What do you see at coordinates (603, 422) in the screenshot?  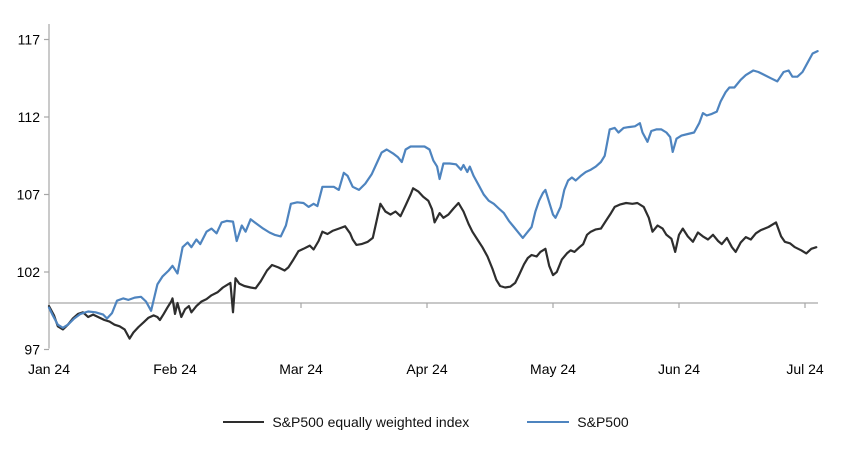 I see `legend-label-sp500: S&P500` at bounding box center [603, 422].